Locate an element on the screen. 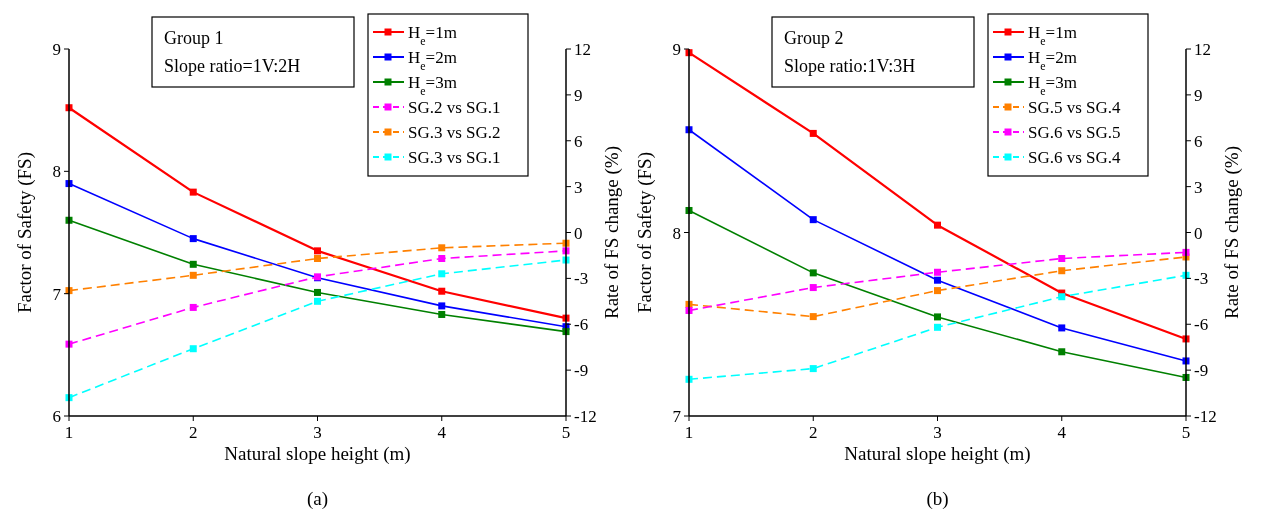 The image size is (1265, 527). legend-label: SG.3 vs SG.2 is located at coordinates (454, 132).